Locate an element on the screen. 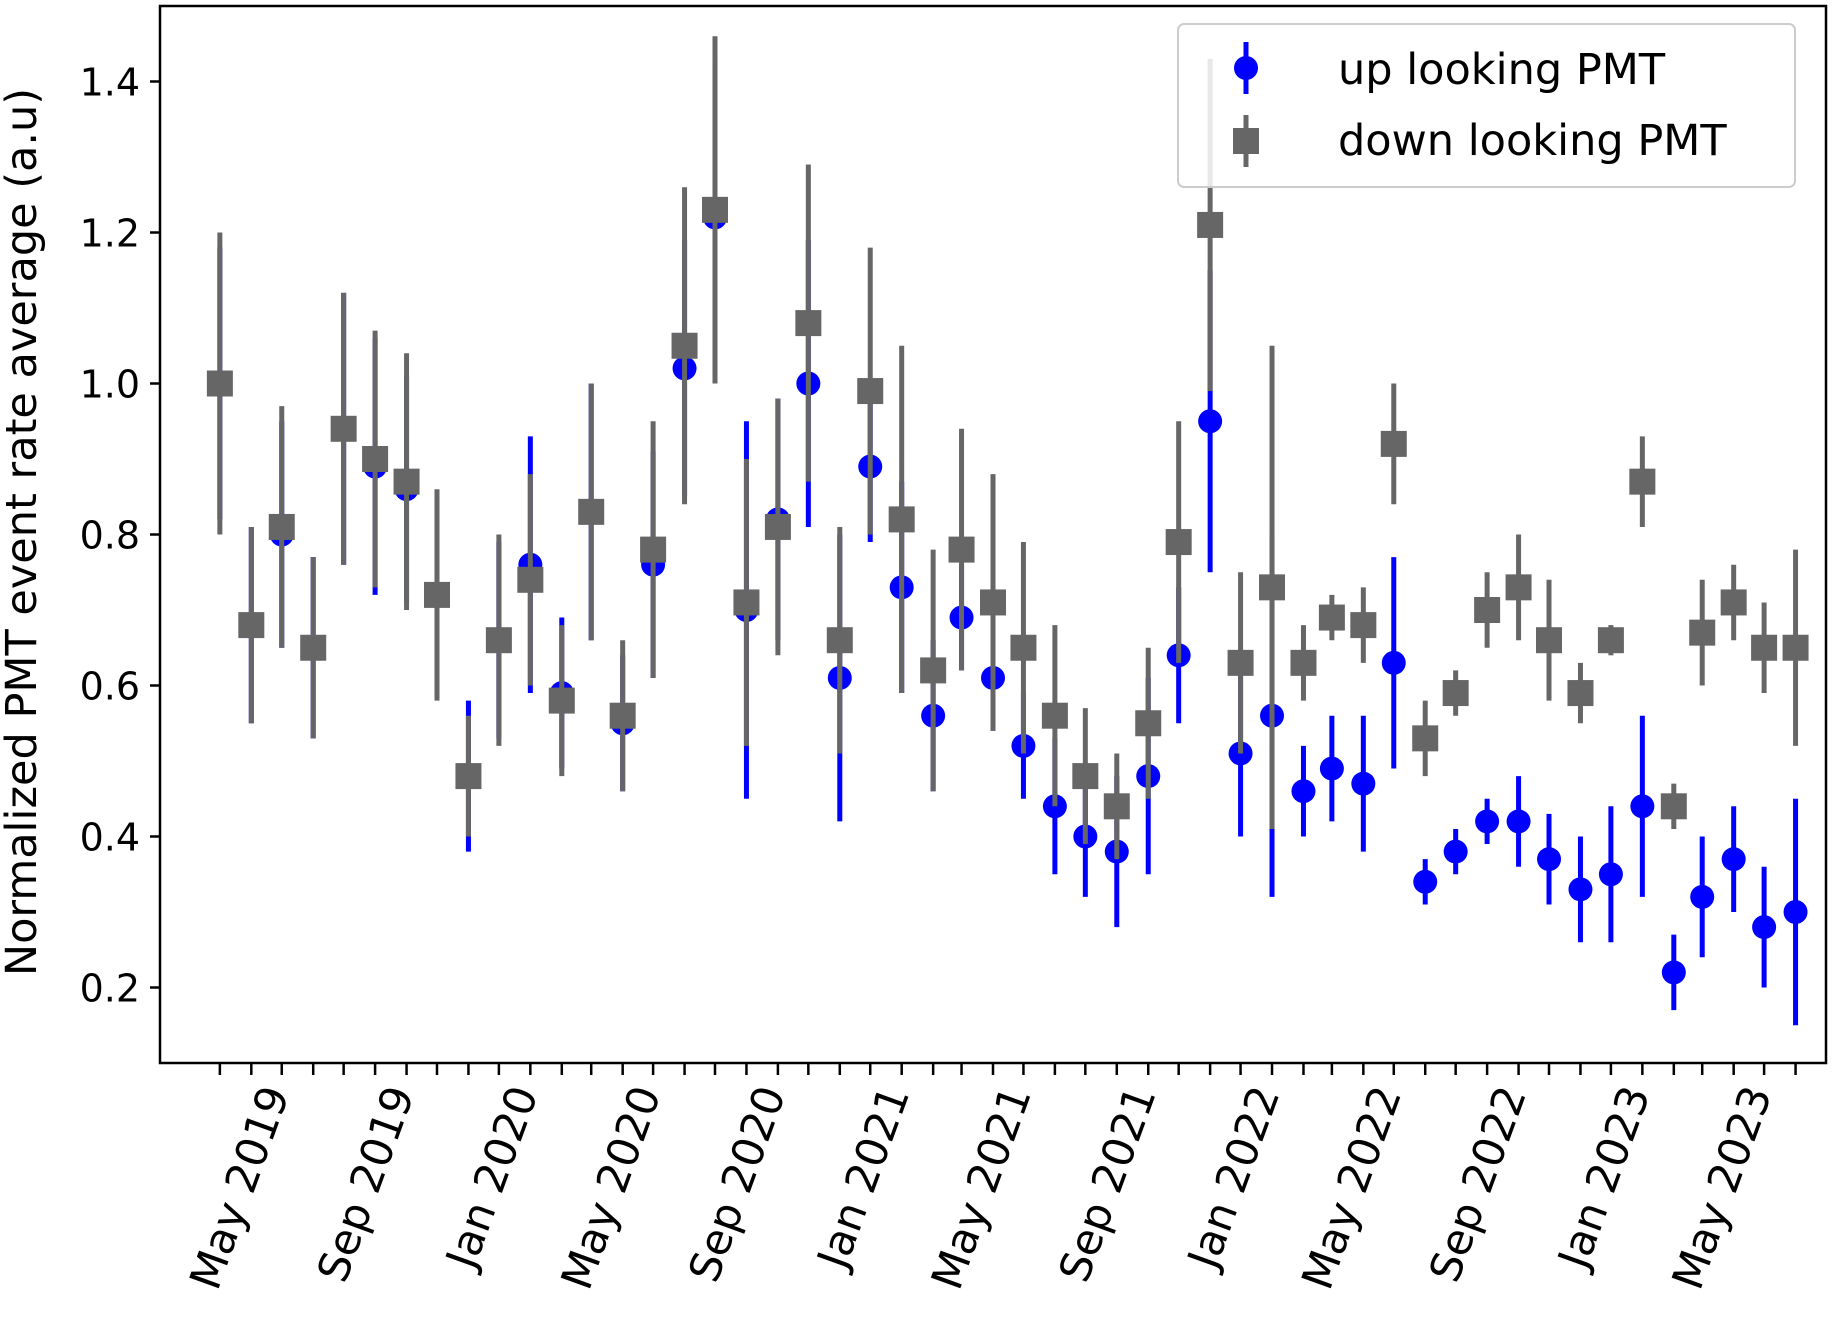 The height and width of the screenshot is (1334, 1836). y-axis: 0.2 0.4 0.6 0.8 1.0 1.2 1.4 is located at coordinates (120, 536).